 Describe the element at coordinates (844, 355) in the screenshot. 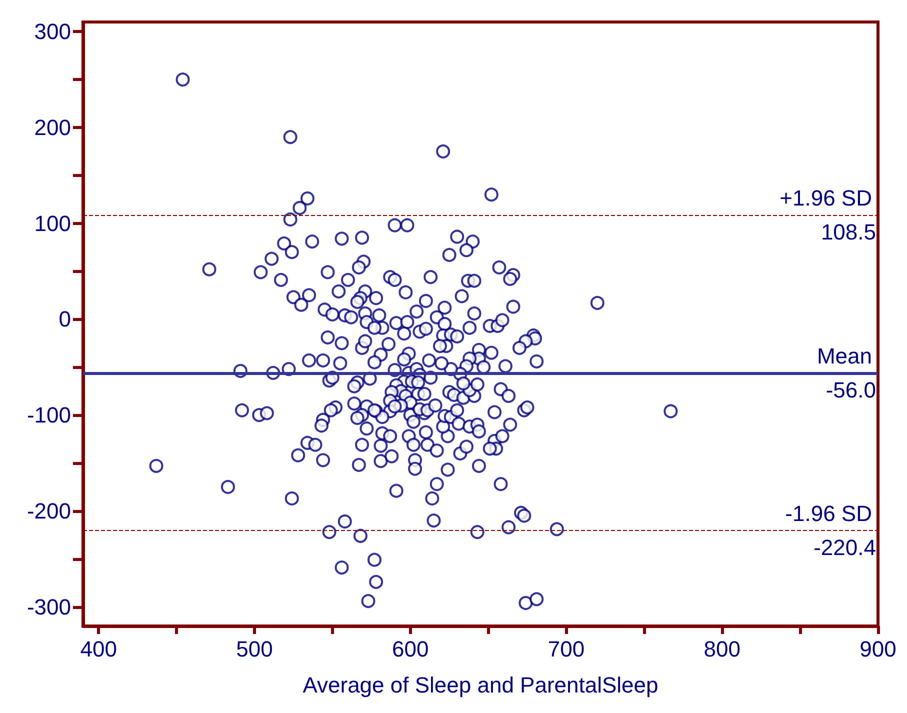

I see `ref-line-label: Mean` at that location.